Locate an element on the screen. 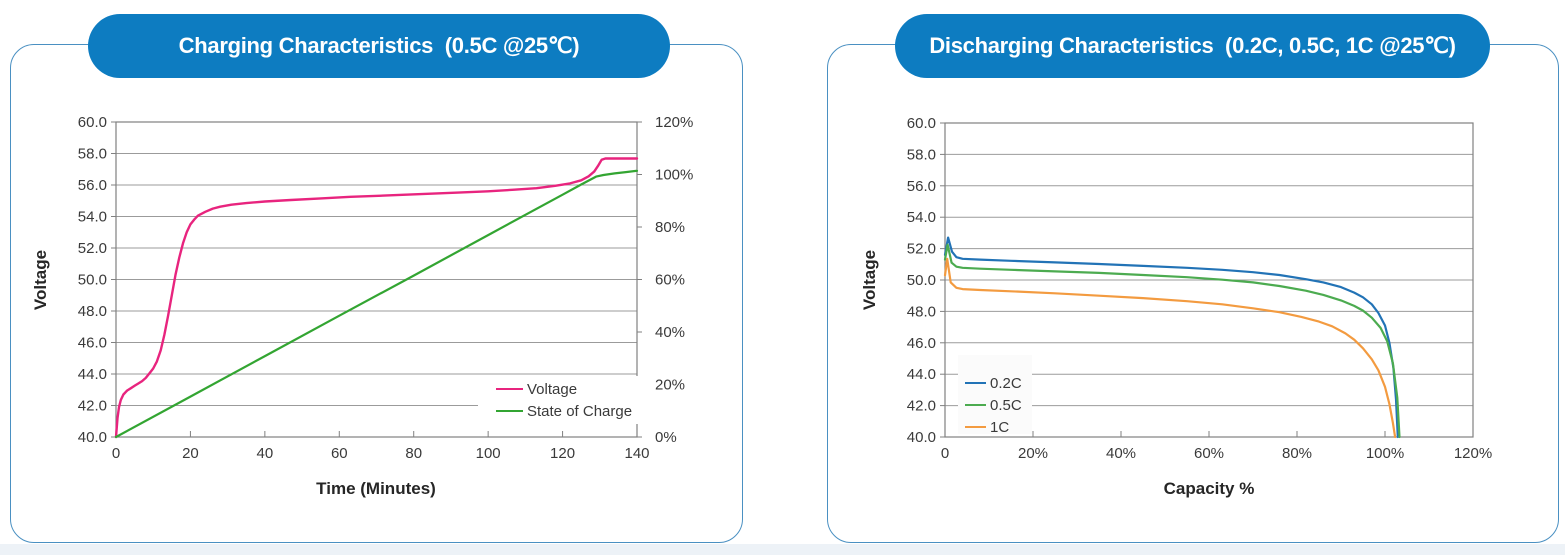 The height and width of the screenshot is (555, 1565). series-1c is located at coordinates (1170, 348).